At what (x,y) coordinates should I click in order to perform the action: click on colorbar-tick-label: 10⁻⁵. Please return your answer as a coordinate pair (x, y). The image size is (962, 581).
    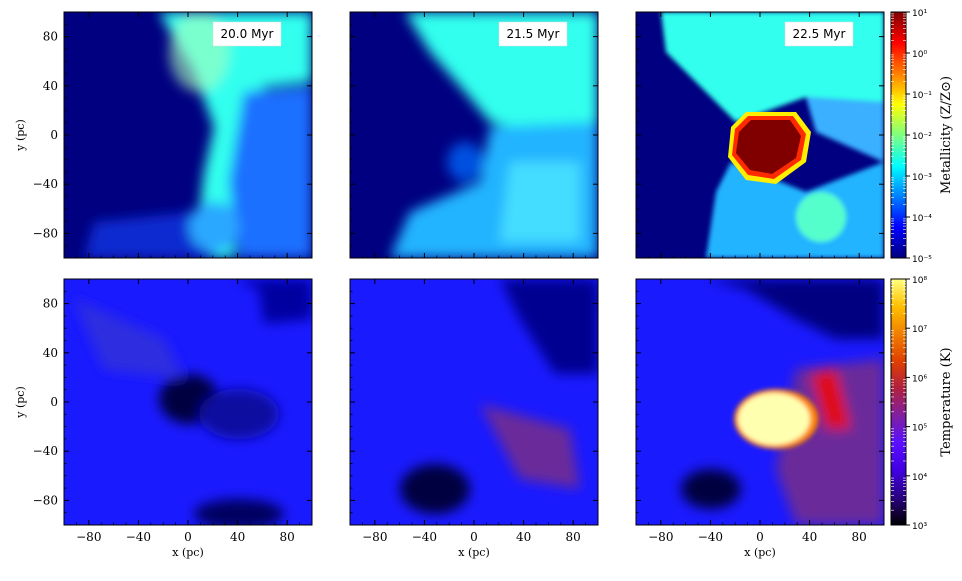
    Looking at the image, I should click on (922, 260).